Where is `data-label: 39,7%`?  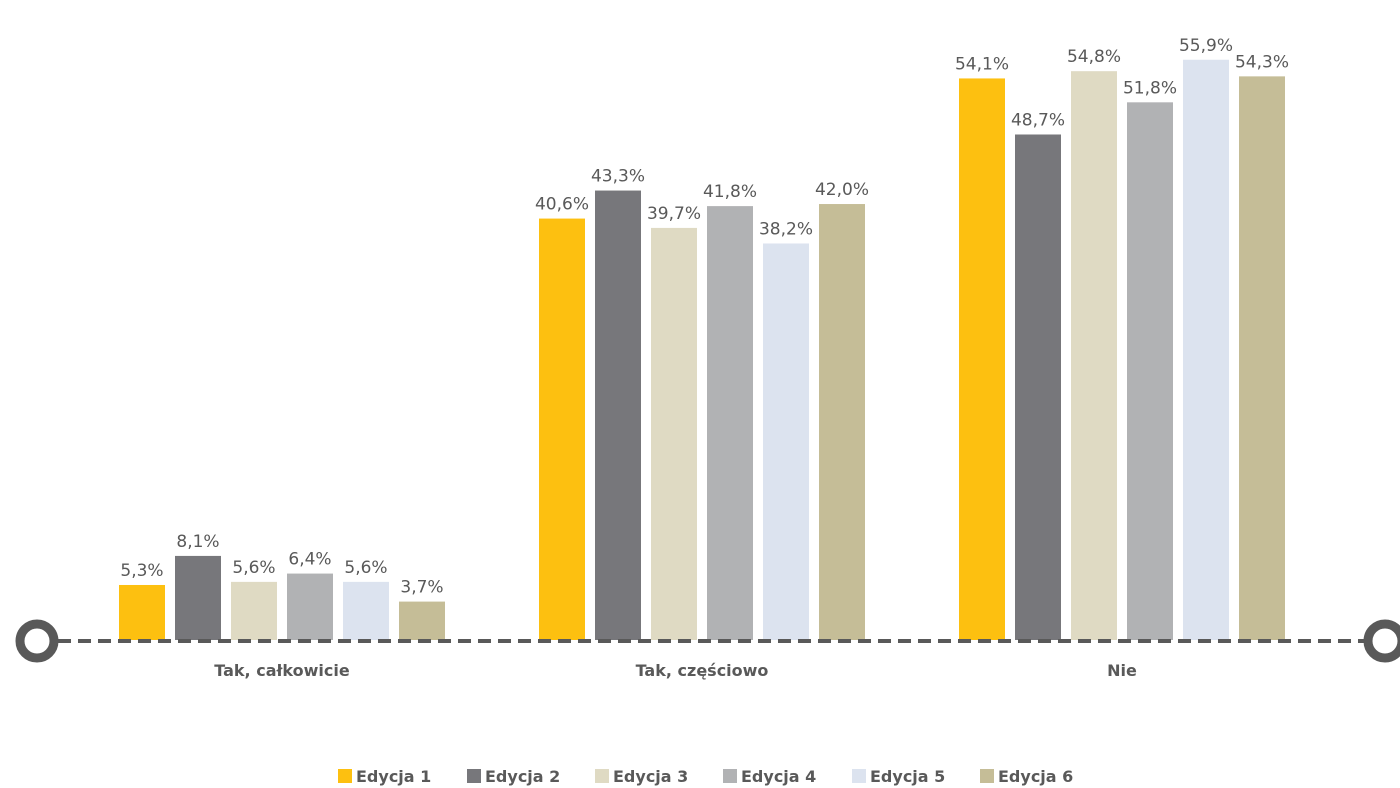 data-label: 39,7% is located at coordinates (674, 214).